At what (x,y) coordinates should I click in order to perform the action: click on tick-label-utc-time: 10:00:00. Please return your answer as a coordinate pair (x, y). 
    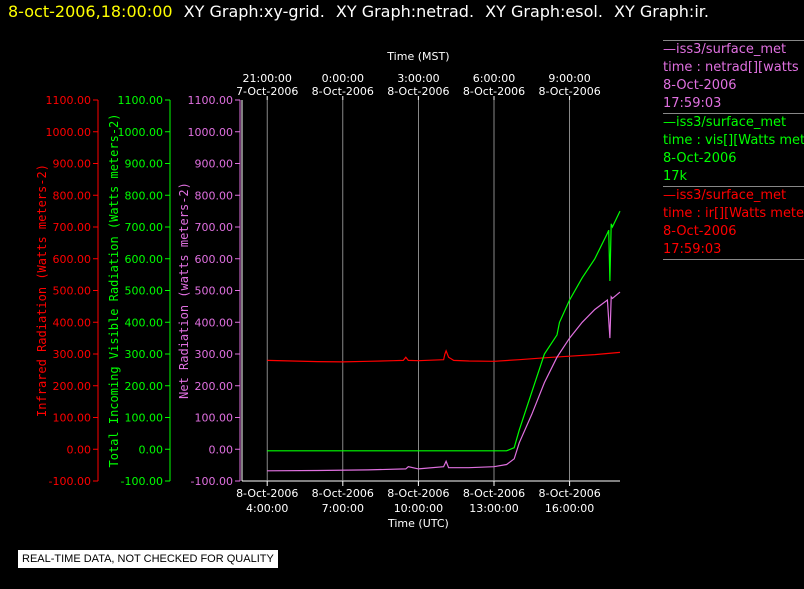
    Looking at the image, I should click on (418, 508).